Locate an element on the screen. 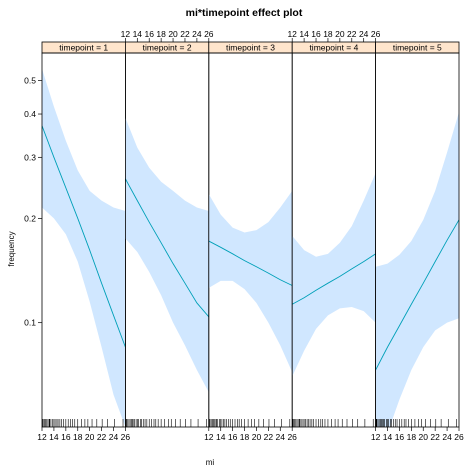 Image resolution: width=474 pixels, height=474 pixels. strip-label: timepoint = 5 is located at coordinates (417, 48).